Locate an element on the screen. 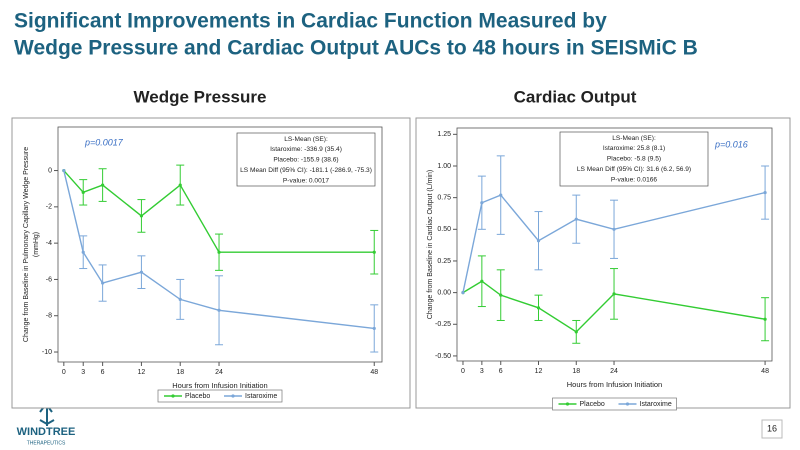 Image resolution: width=800 pixels, height=450 pixels. stats-line: P-value: 0.0017 is located at coordinates (306, 180).